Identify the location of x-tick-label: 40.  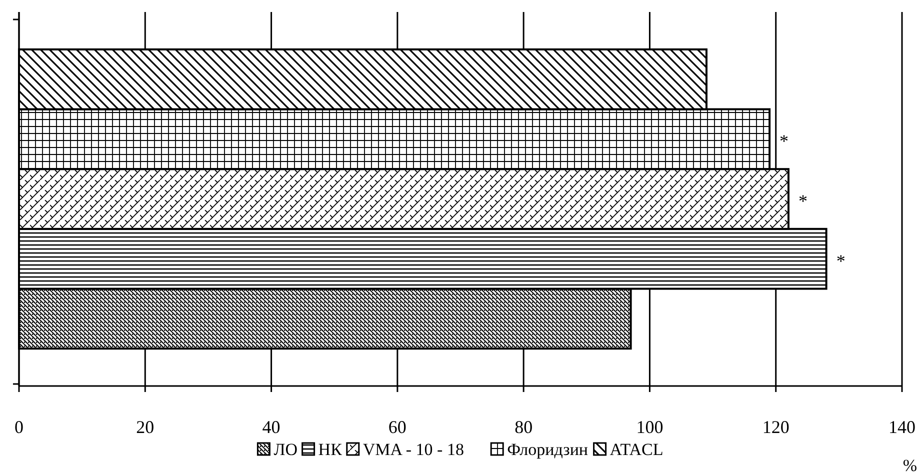
(271, 427).